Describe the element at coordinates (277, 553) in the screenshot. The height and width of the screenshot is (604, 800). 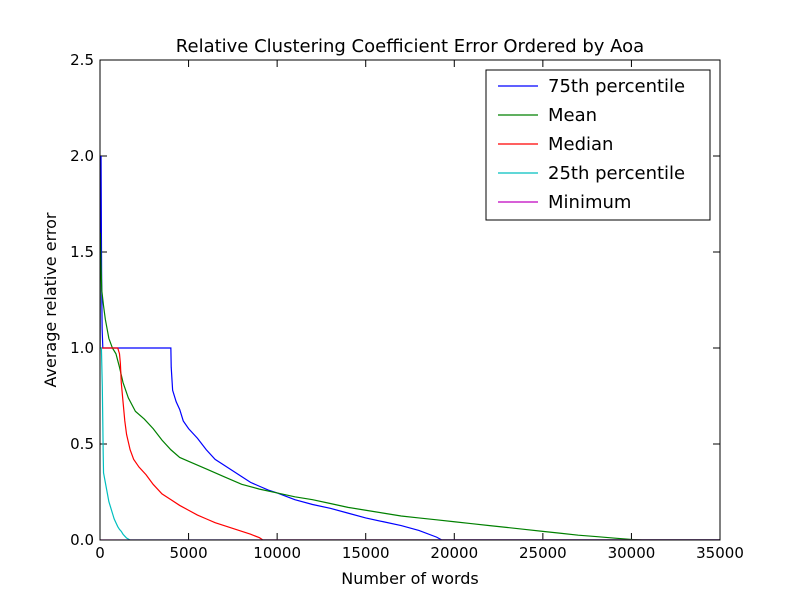
I see `x-tick-label: 10000` at that location.